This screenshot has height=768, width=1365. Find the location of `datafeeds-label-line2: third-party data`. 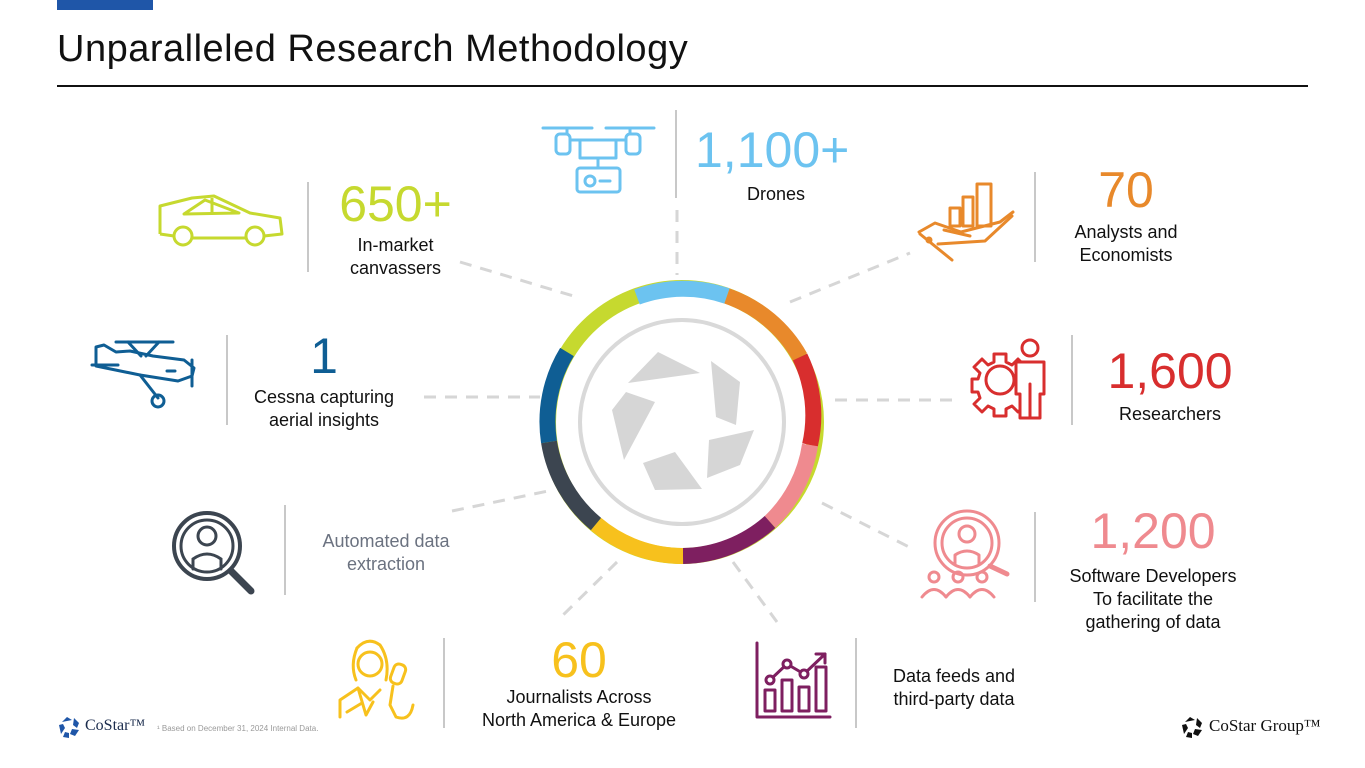

datafeeds-label-line2: third-party data is located at coordinates (954, 699).